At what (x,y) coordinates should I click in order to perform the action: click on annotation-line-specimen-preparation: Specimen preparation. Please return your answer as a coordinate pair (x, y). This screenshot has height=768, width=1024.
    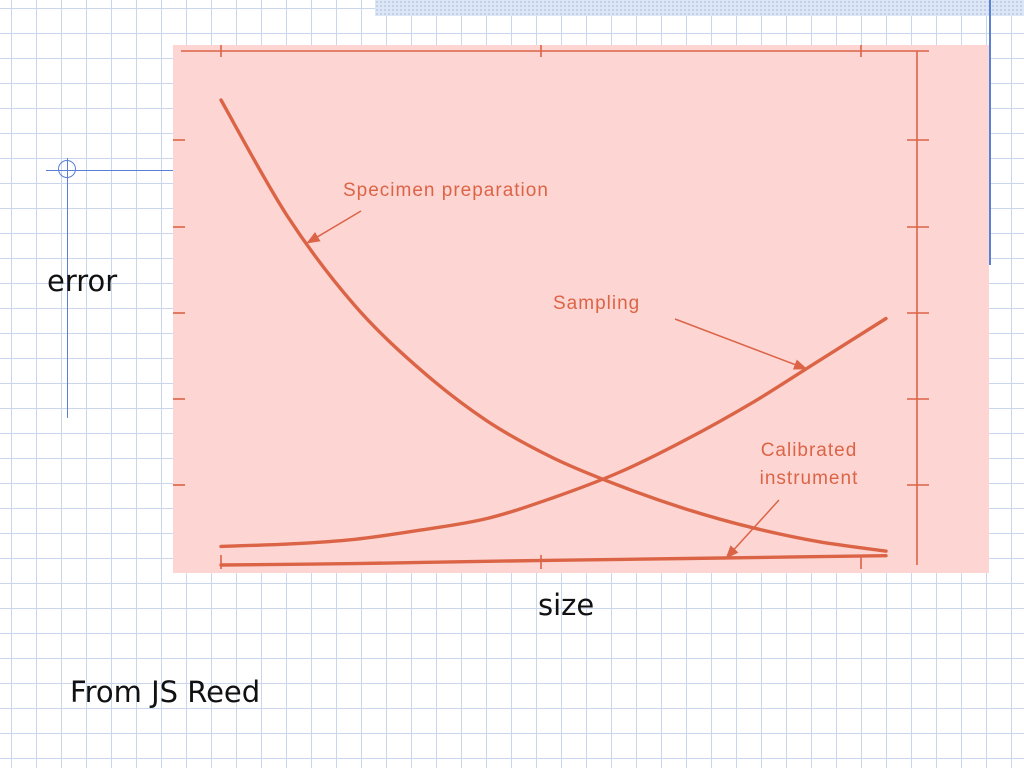
    Looking at the image, I should click on (446, 190).